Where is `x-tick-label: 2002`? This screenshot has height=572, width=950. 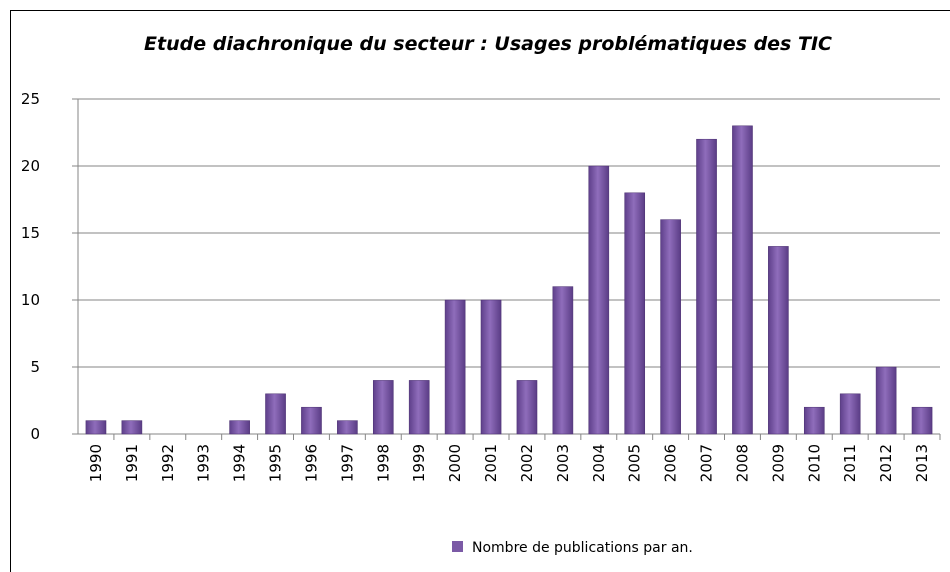 x-tick-label: 2002 is located at coordinates (527, 463).